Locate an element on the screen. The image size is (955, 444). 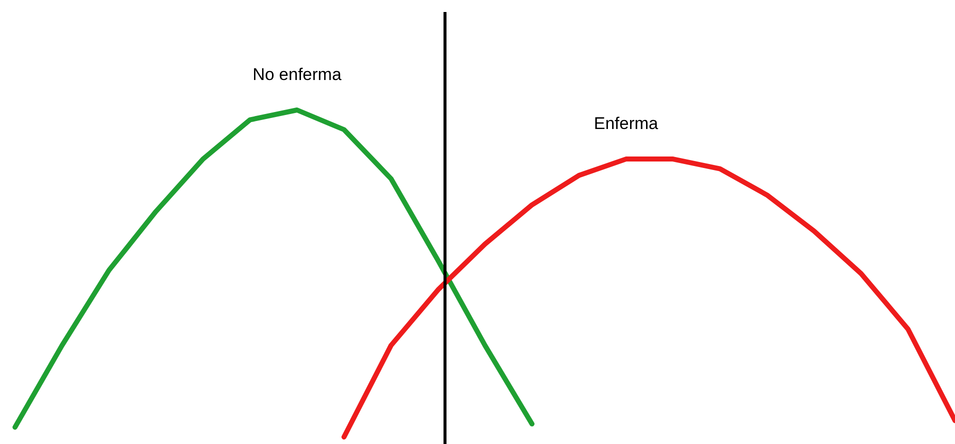
series-label: Enferma is located at coordinates (626, 124).